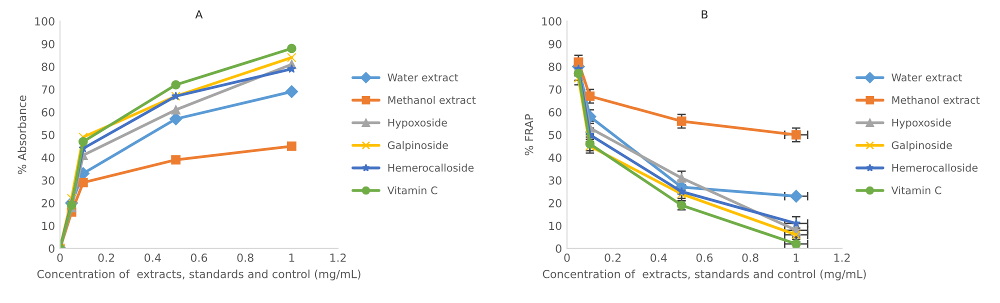  I want to click on chart-title: B, so click(705, 14).